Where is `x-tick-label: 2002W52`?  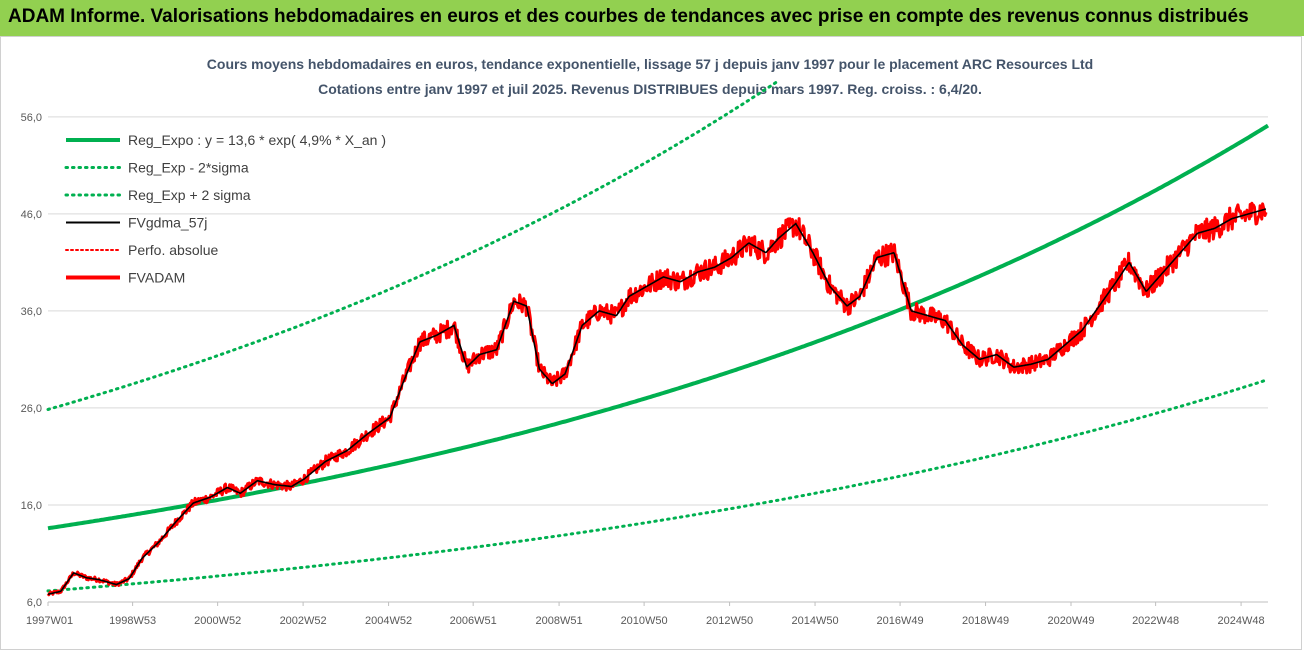 x-tick-label: 2002W52 is located at coordinates (303, 621).